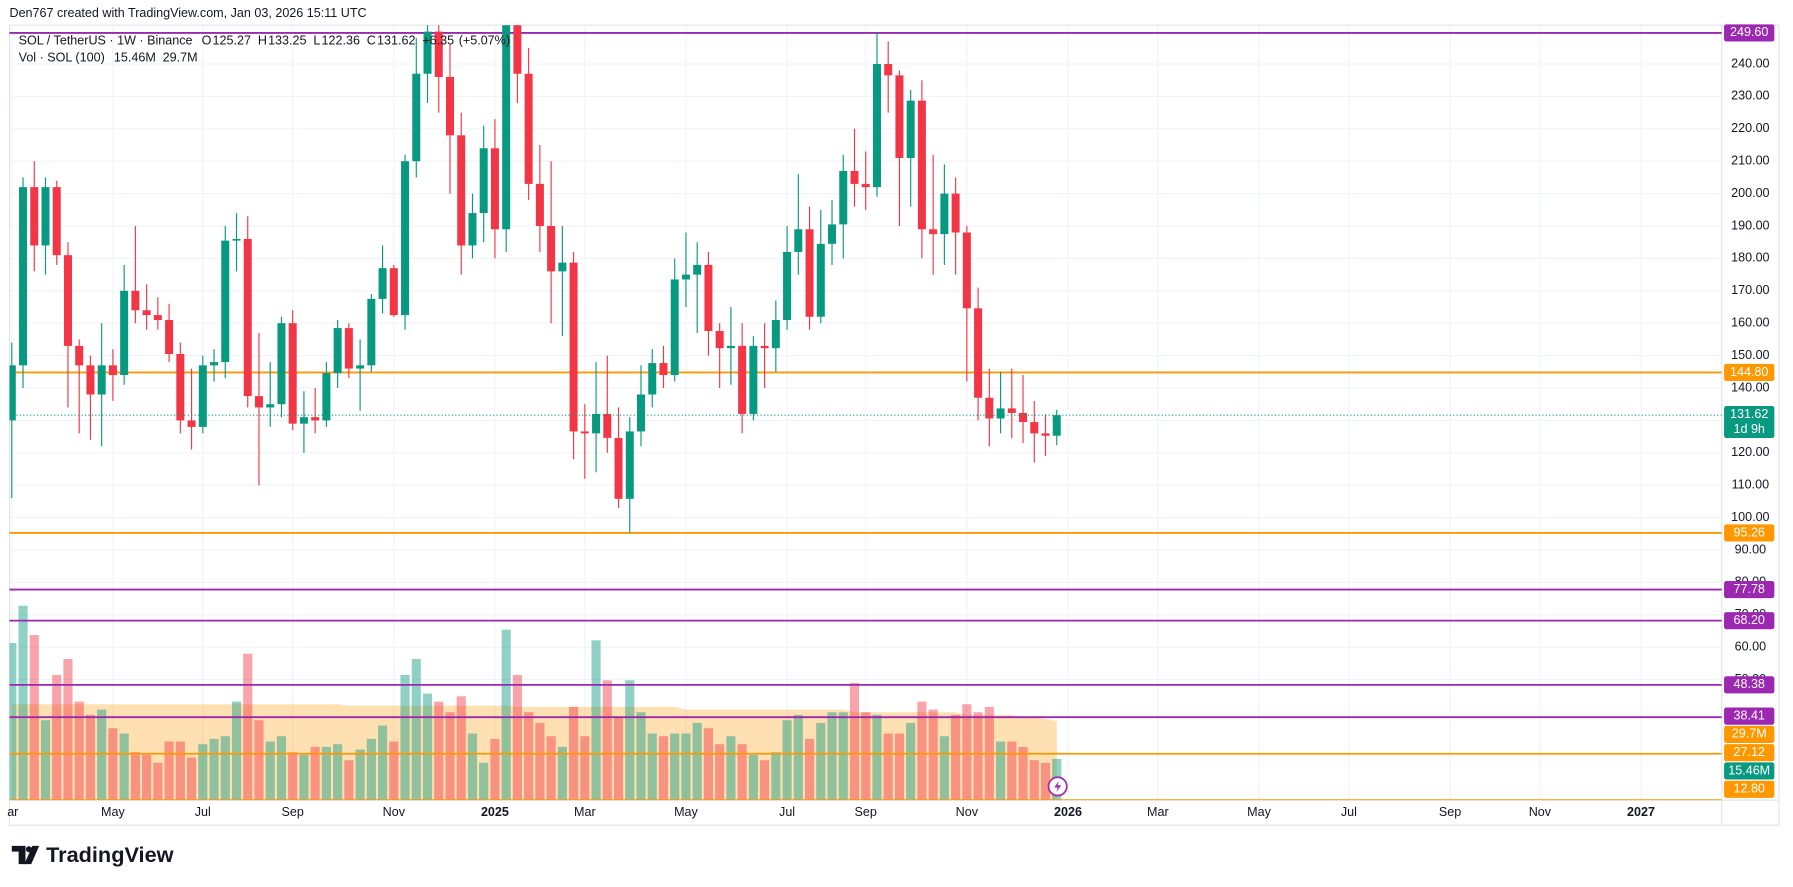 This screenshot has height=887, width=1793. Describe the element at coordinates (1748, 789) in the screenshot. I see `axis-tag-label: 12.80` at that location.